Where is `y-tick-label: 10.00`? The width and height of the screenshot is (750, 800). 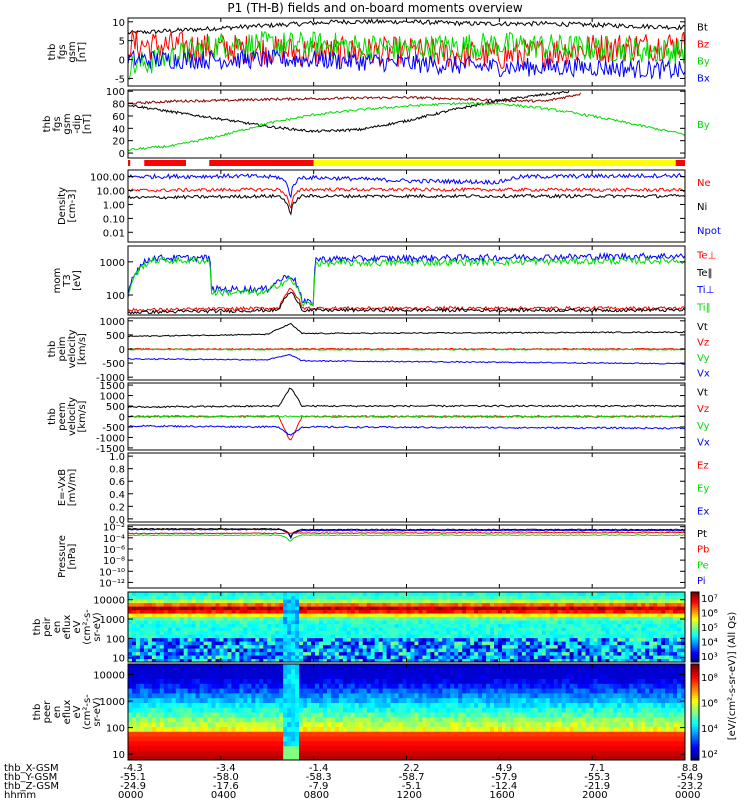
y-tick-label: 10.00 is located at coordinates (110, 192).